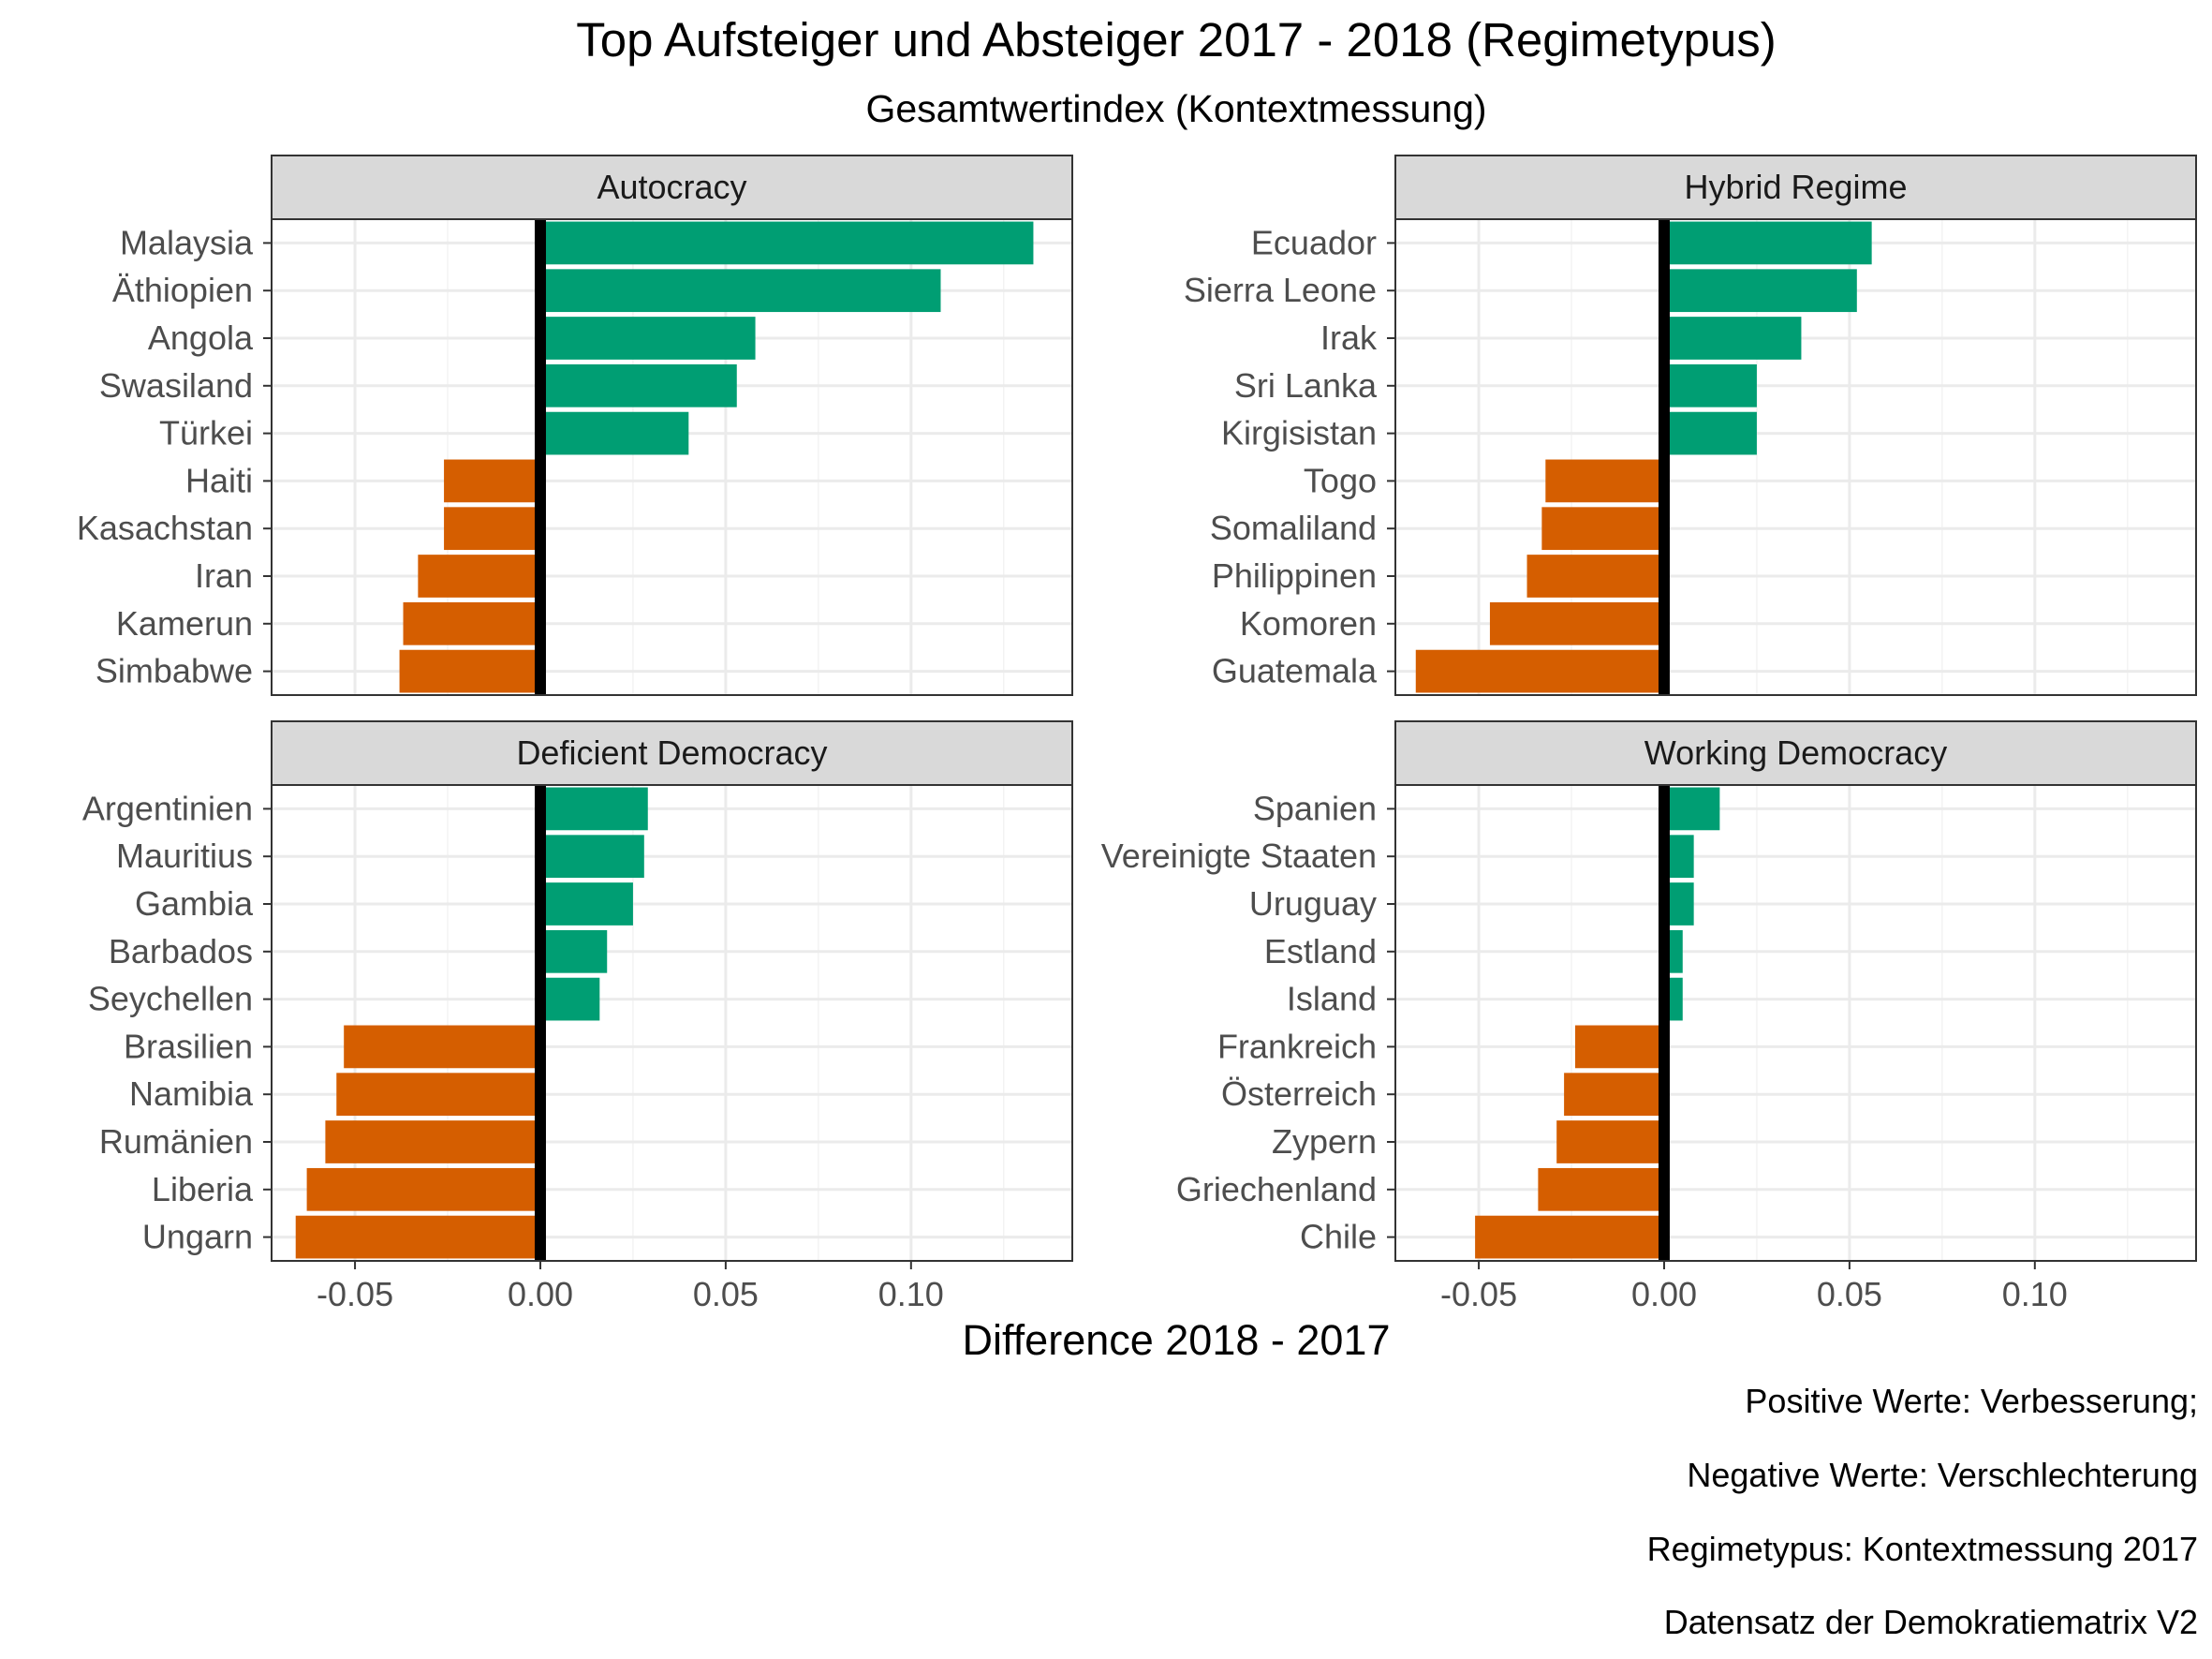  I want to click on chart-subtitle: Gesamtwertindex (Kontextmessung), so click(1175, 108).